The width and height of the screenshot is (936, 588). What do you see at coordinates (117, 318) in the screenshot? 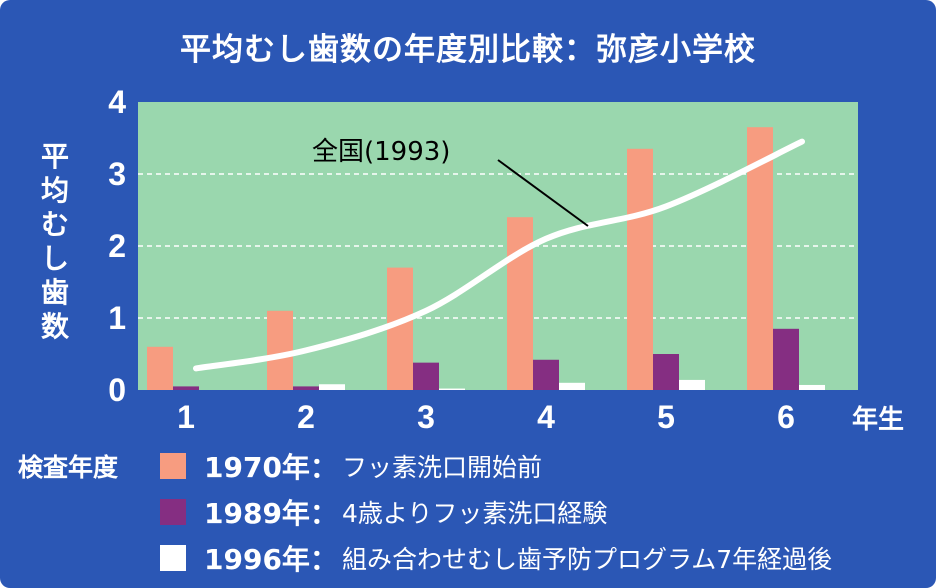
I see `y-tick-label: 1` at bounding box center [117, 318].